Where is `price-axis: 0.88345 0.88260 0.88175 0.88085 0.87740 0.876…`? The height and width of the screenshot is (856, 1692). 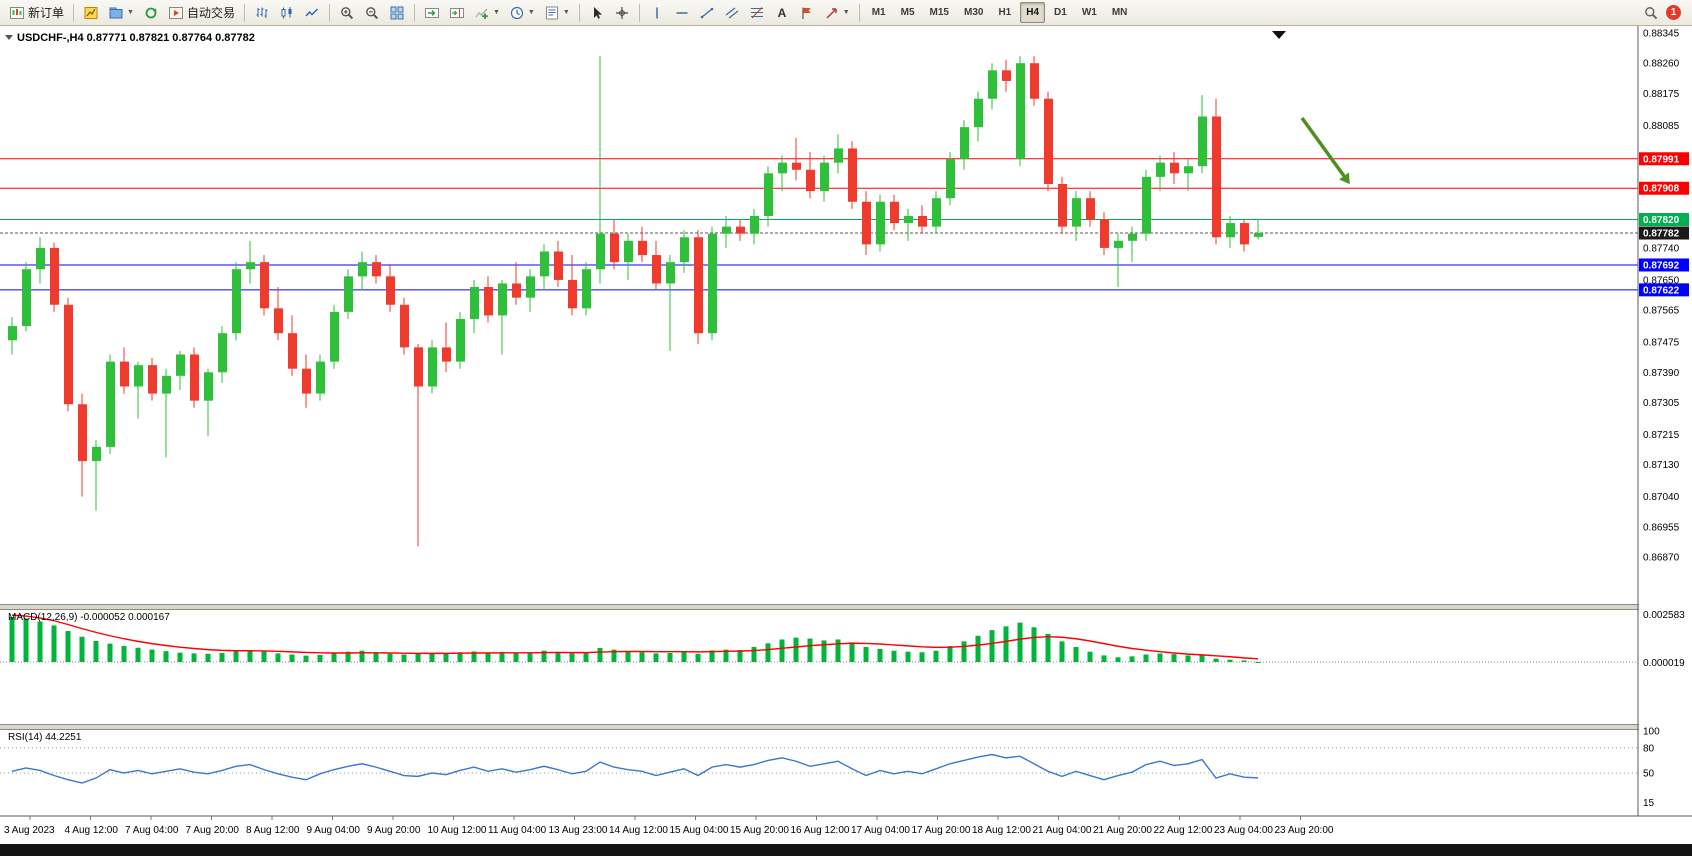 price-axis: 0.88345 0.88260 0.88175 0.88085 0.87740 0.876… is located at coordinates (1664, 421).